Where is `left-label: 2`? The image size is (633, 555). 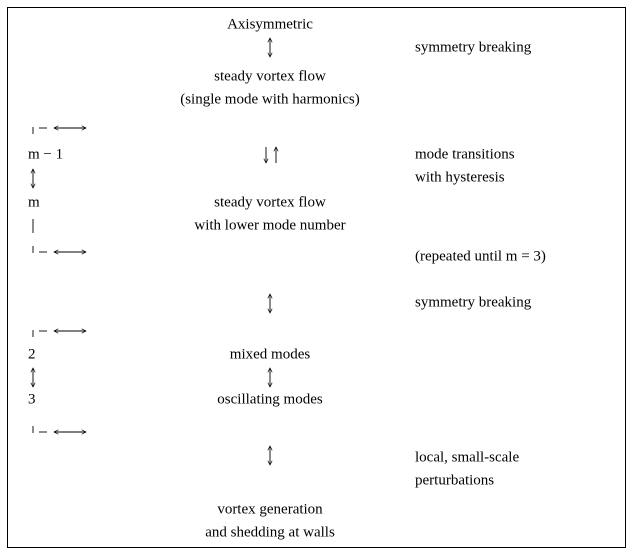 left-label: 2 is located at coordinates (32, 354).